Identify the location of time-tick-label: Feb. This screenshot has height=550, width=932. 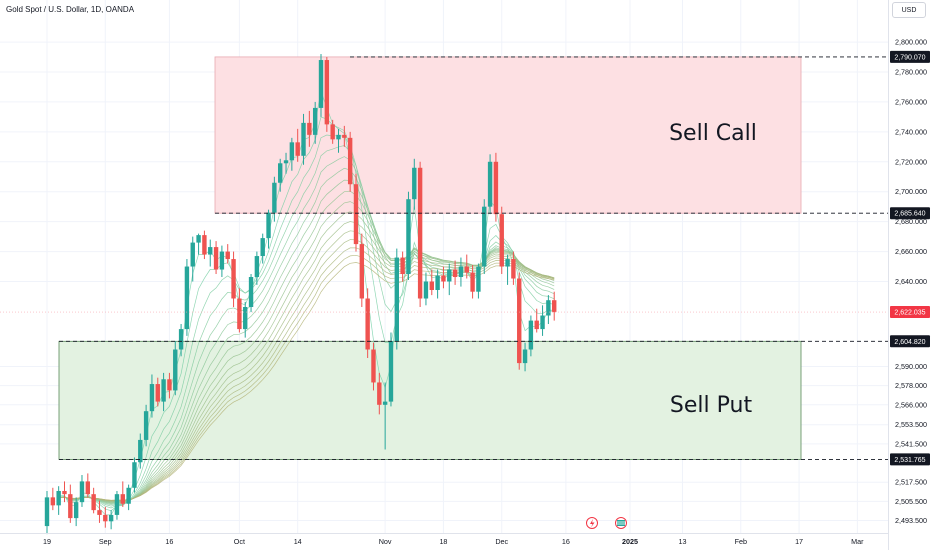
(741, 541).